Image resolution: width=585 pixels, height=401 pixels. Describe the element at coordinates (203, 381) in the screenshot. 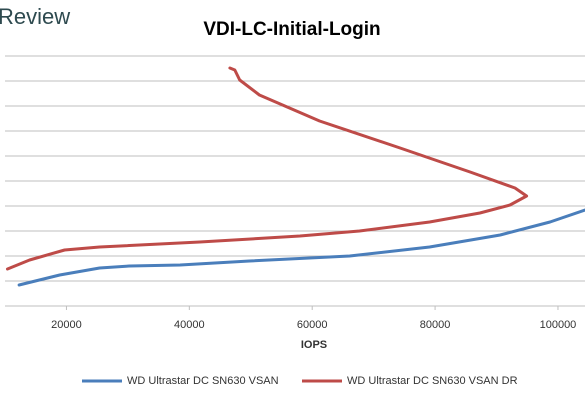

I see `legend-label: WD Ultrastar DC SN630 VSAN` at that location.